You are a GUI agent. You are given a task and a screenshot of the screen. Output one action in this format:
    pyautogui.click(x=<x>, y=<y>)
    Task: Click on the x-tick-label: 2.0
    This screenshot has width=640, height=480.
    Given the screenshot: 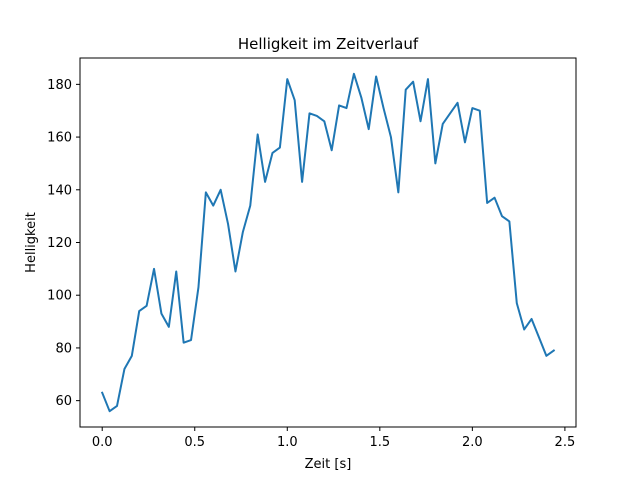 What is the action you would take?
    pyautogui.click(x=472, y=442)
    